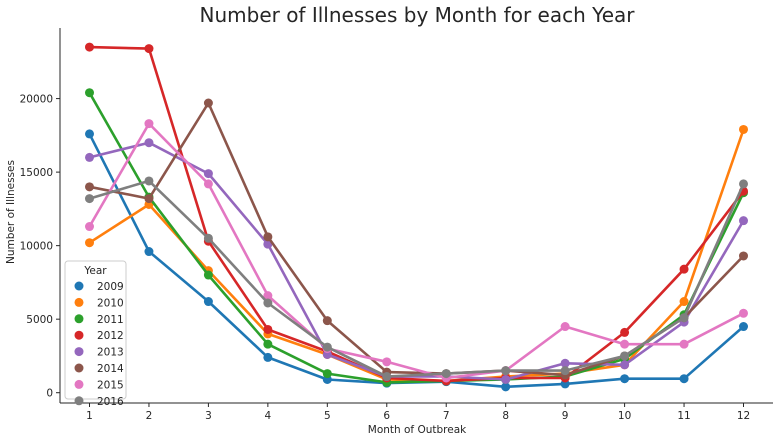 The height and width of the screenshot is (442, 784). I want to click on legend-item: 2014, so click(99, 369).